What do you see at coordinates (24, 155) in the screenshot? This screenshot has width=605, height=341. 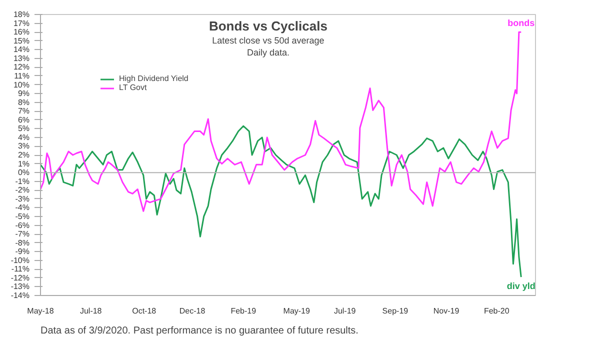 I see `y-tick-label: 2%` at bounding box center [24, 155].